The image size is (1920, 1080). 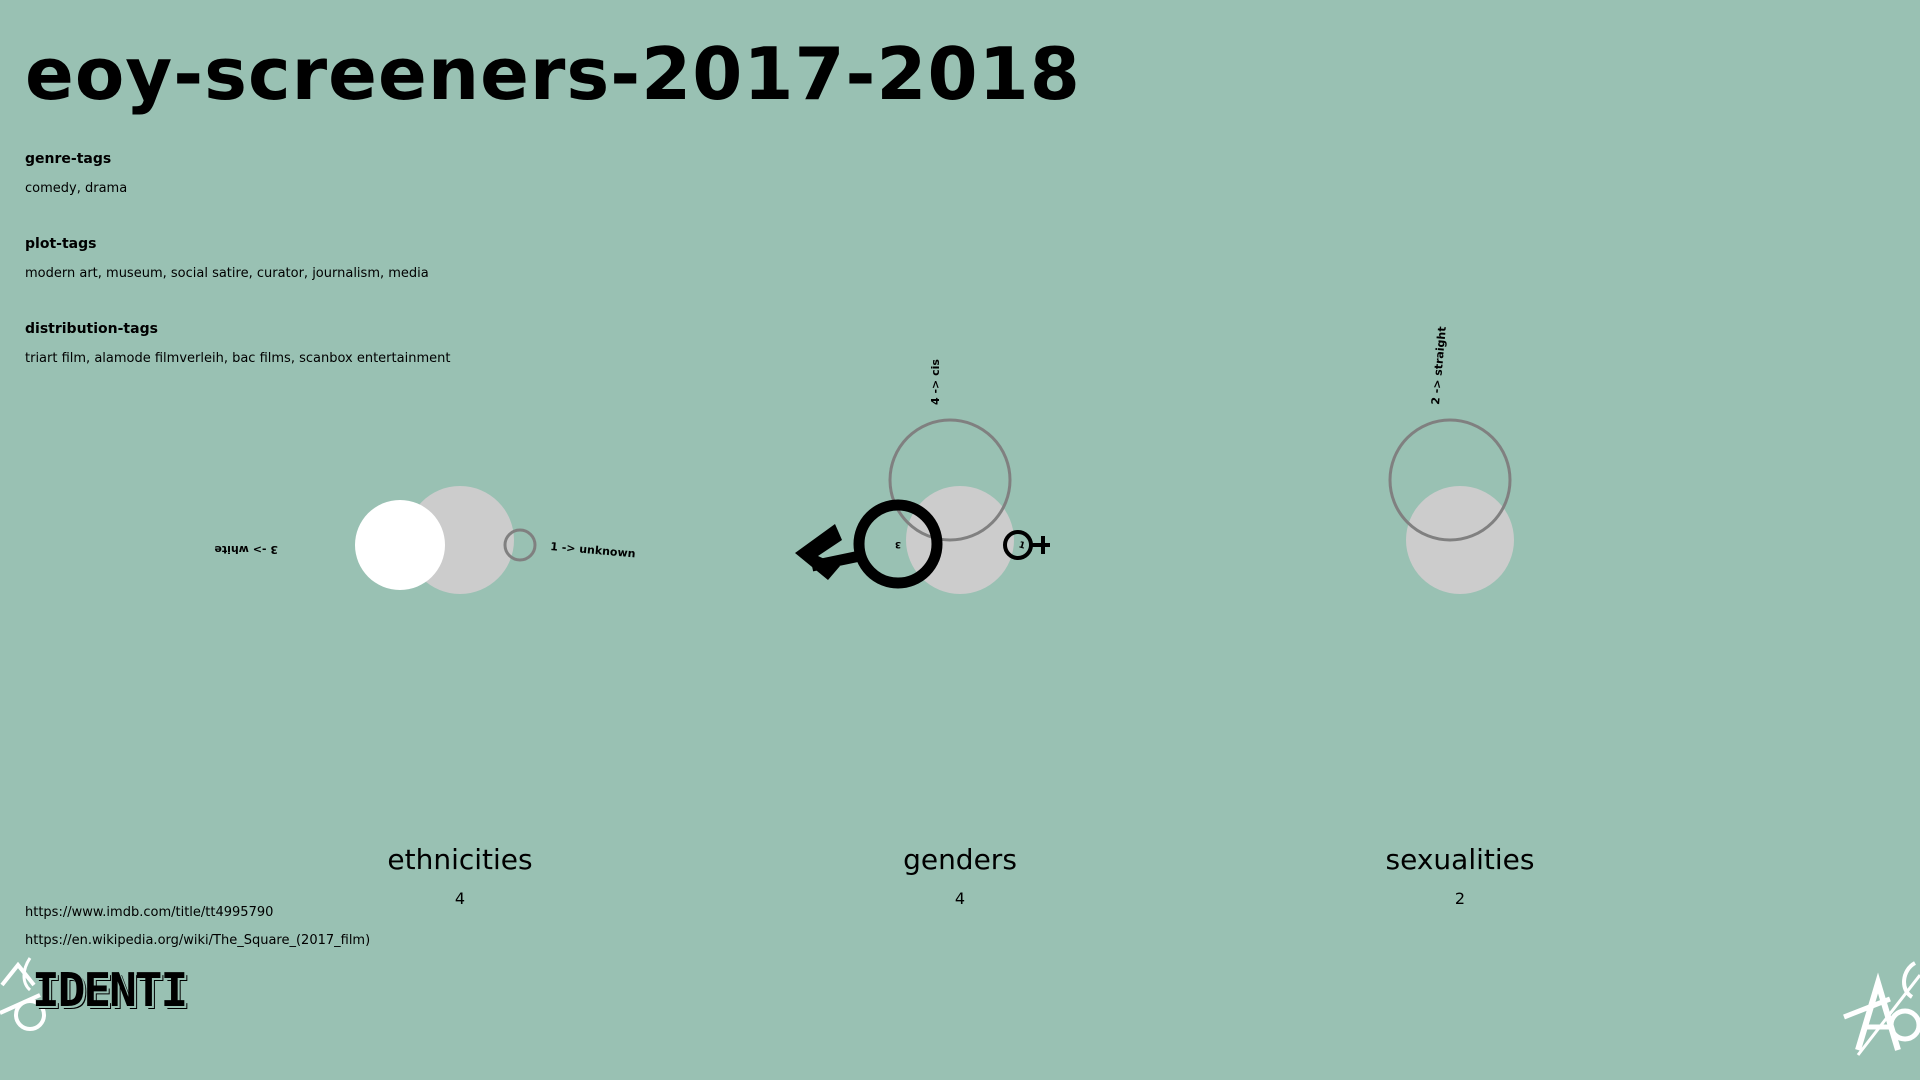 What do you see at coordinates (1450, 480) in the screenshot?
I see `sexualities-straight-circle` at bounding box center [1450, 480].